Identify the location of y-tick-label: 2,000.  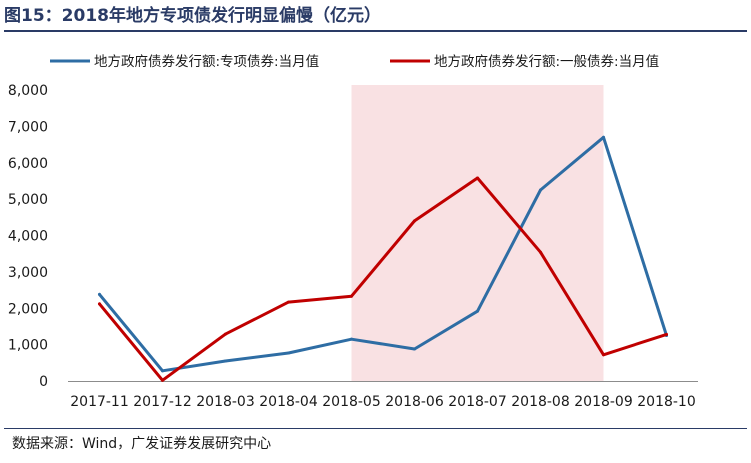
(28, 309).